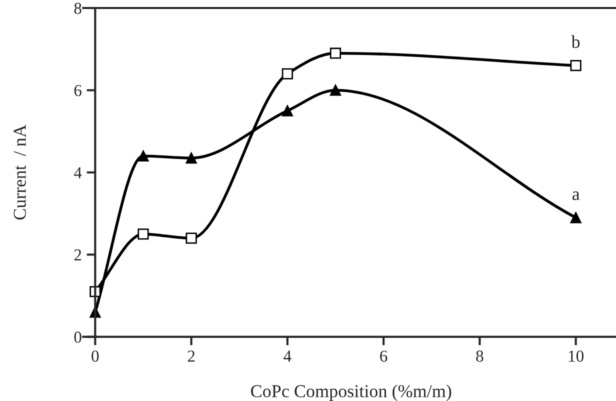  What do you see at coordinates (480, 356) in the screenshot?
I see `x-tick-label: 8` at bounding box center [480, 356].